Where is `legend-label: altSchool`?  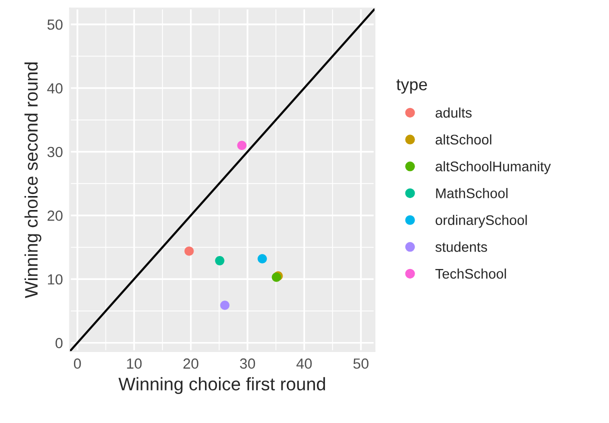 legend-label: altSchool is located at coordinates (464, 139).